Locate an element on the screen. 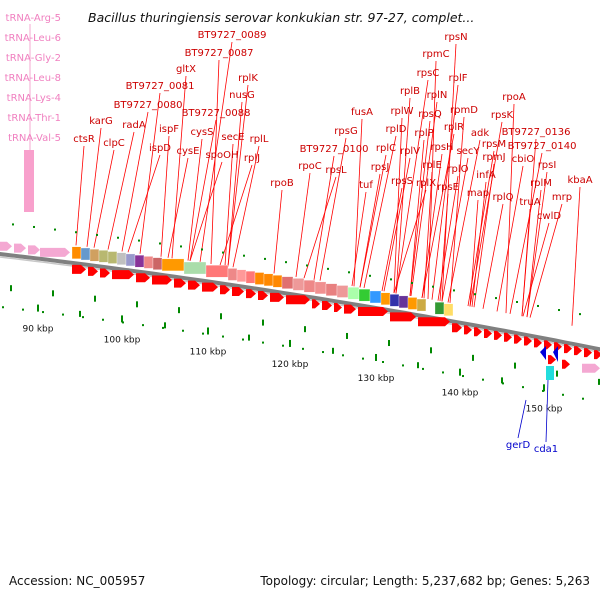 The height and width of the screenshot is (600, 600). gene-label-rplq: rplQ is located at coordinates (502, 197).